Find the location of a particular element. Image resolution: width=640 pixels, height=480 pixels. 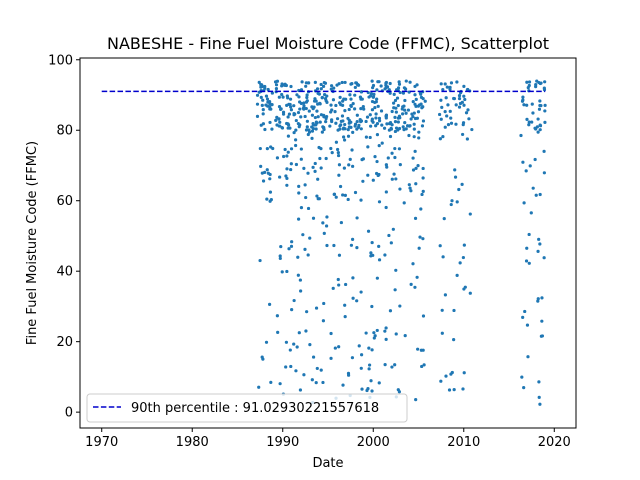

legend-box is located at coordinates (247, 408).